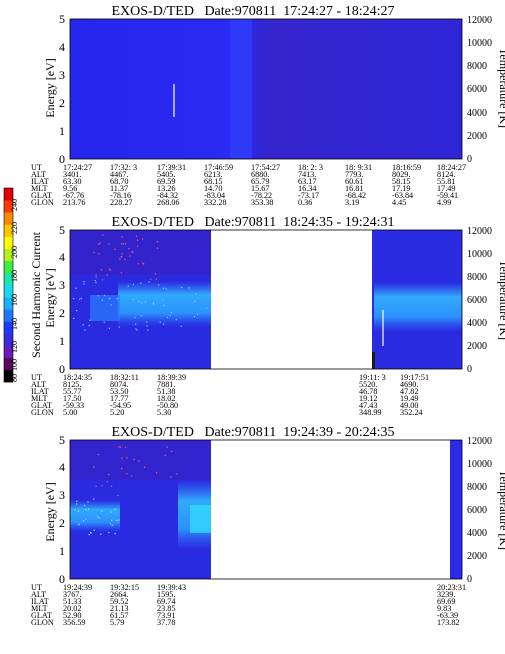 The width and height of the screenshot is (505, 654). Describe the element at coordinates (119, 594) in the screenshot. I see `orbit-value: 2664.` at that location.